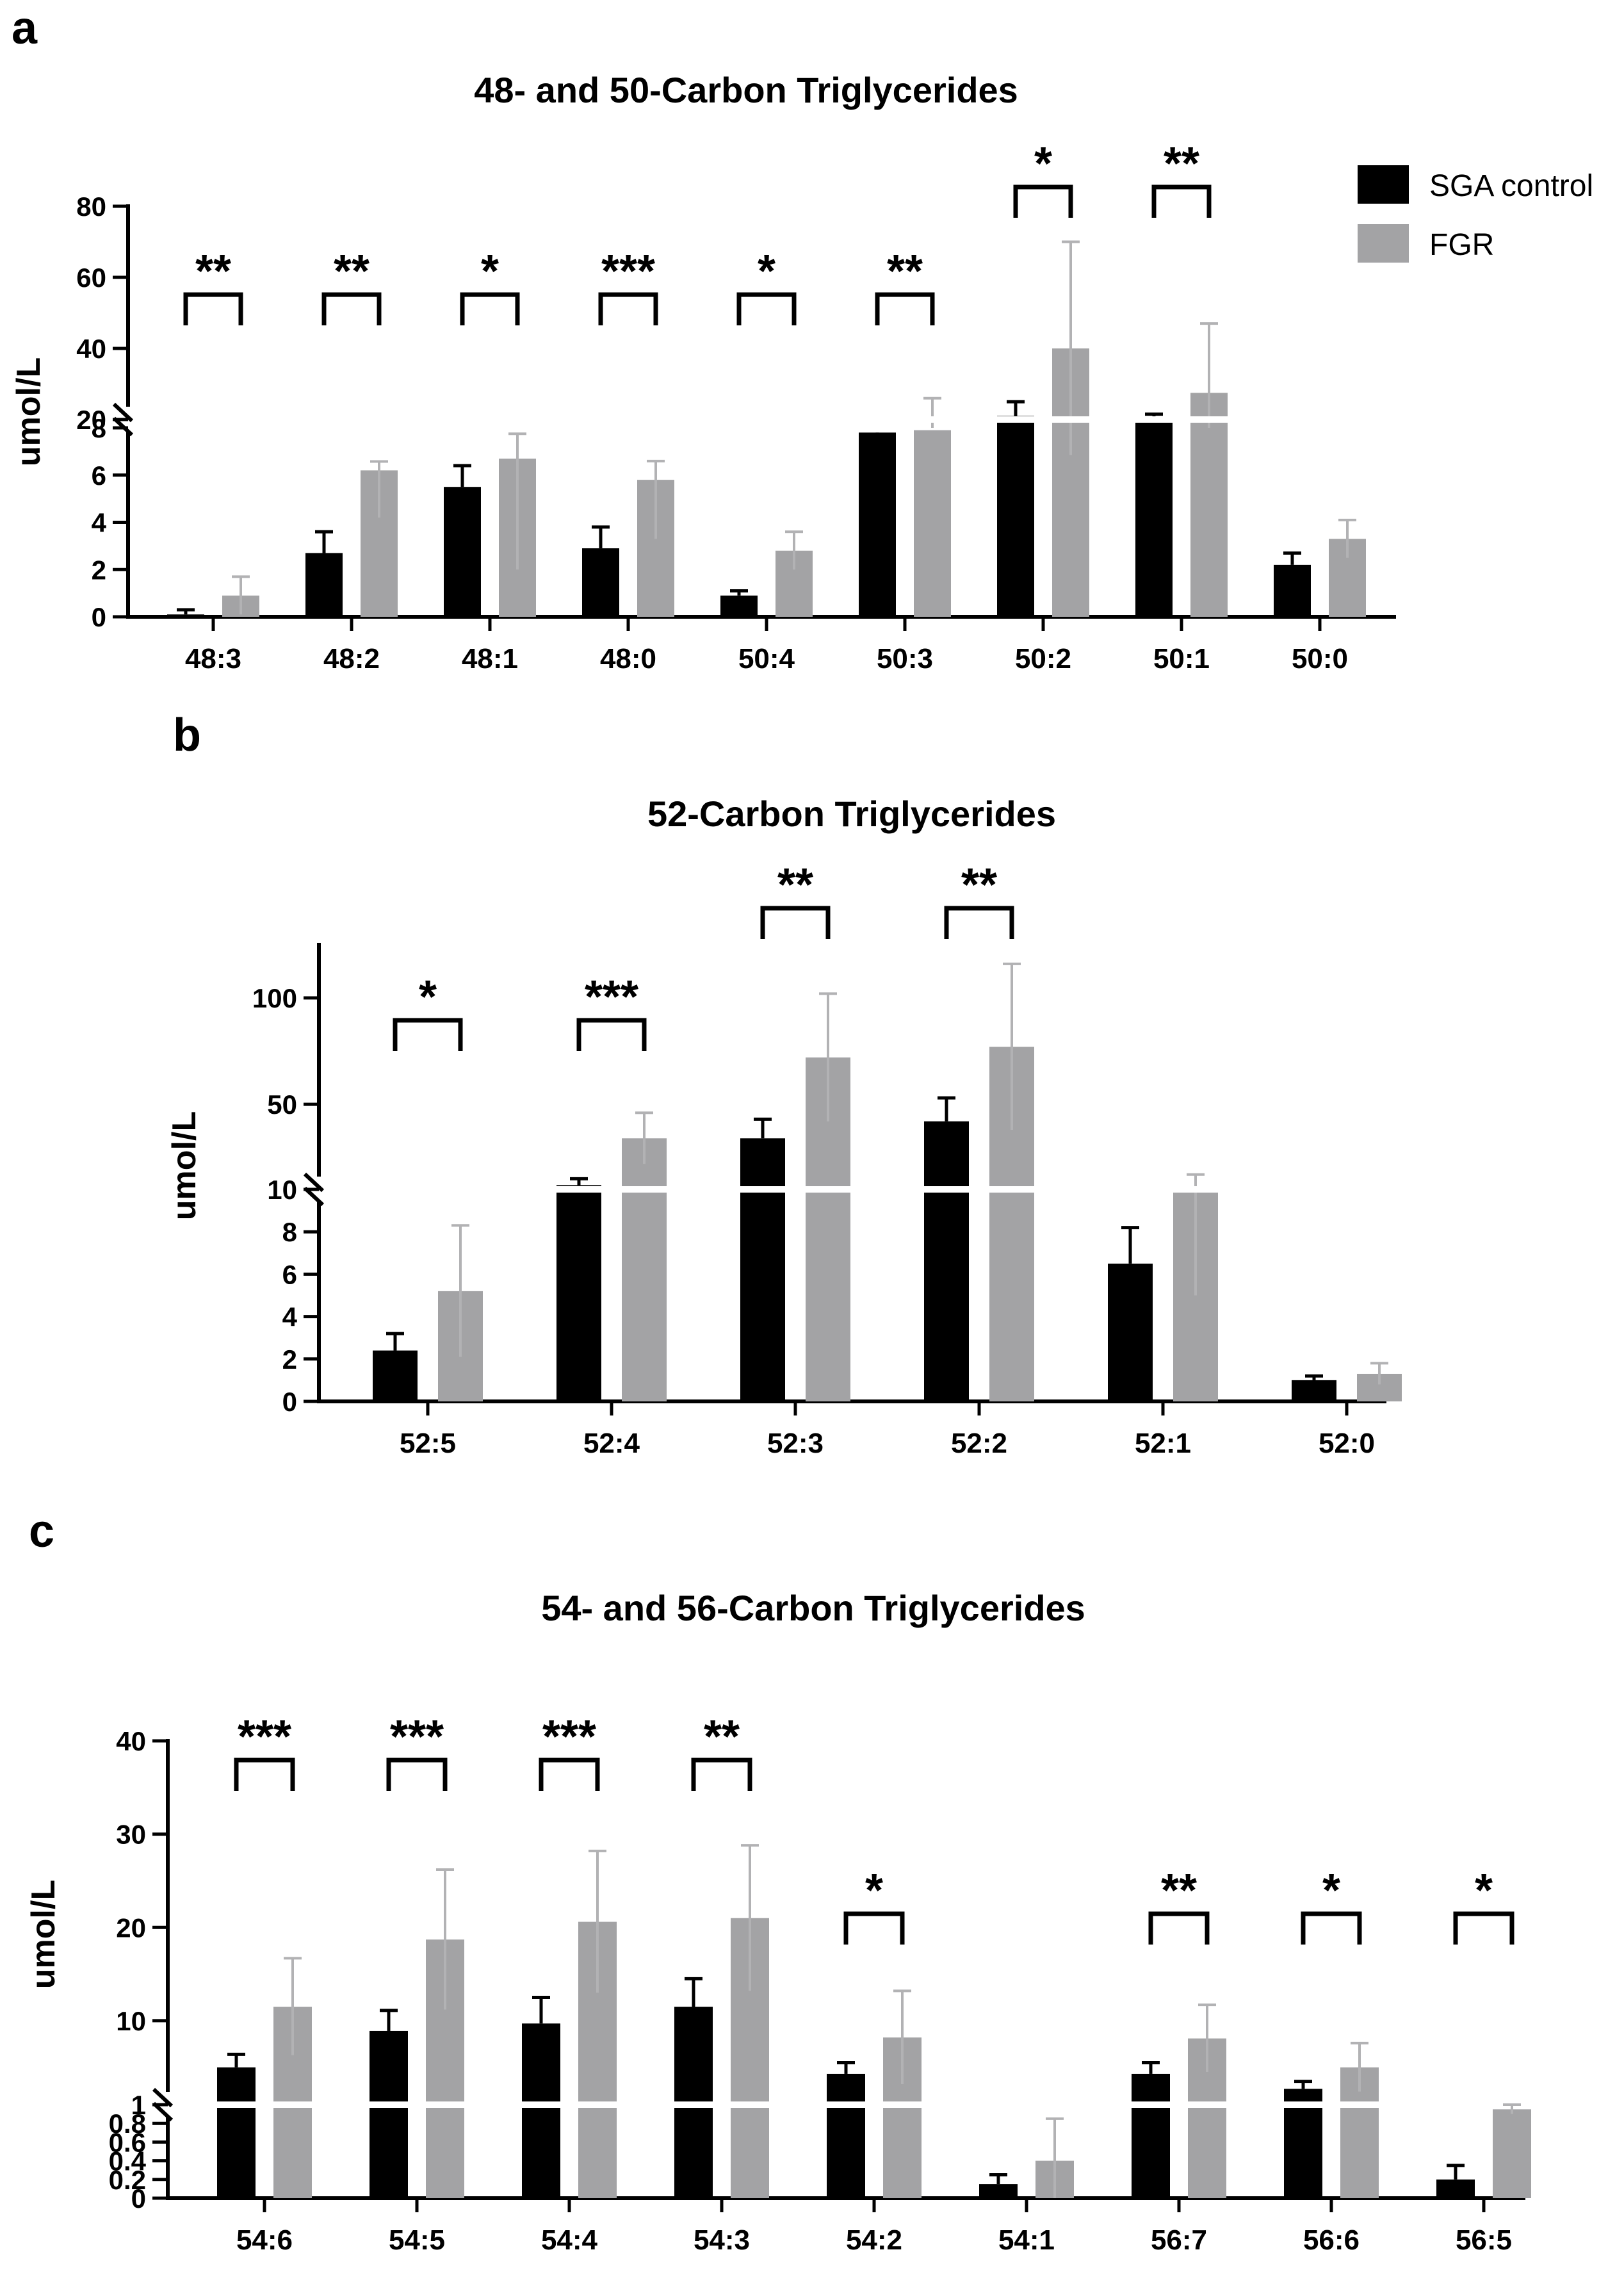 The height and width of the screenshot is (2284, 1624). Describe the element at coordinates (91, 278) in the screenshot. I see `y-tick-label: 60` at that location.